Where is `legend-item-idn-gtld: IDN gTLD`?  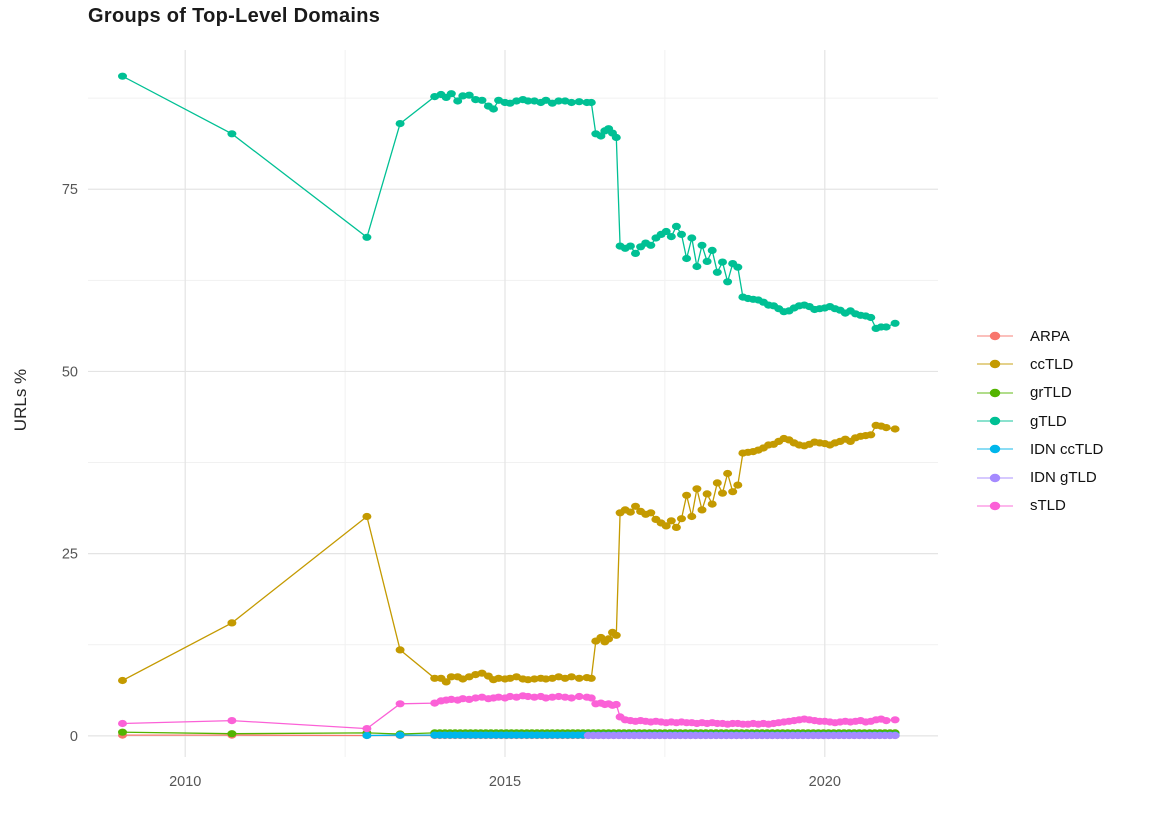 legend-item-idn-gtld: IDN gTLD is located at coordinates (1039, 477).